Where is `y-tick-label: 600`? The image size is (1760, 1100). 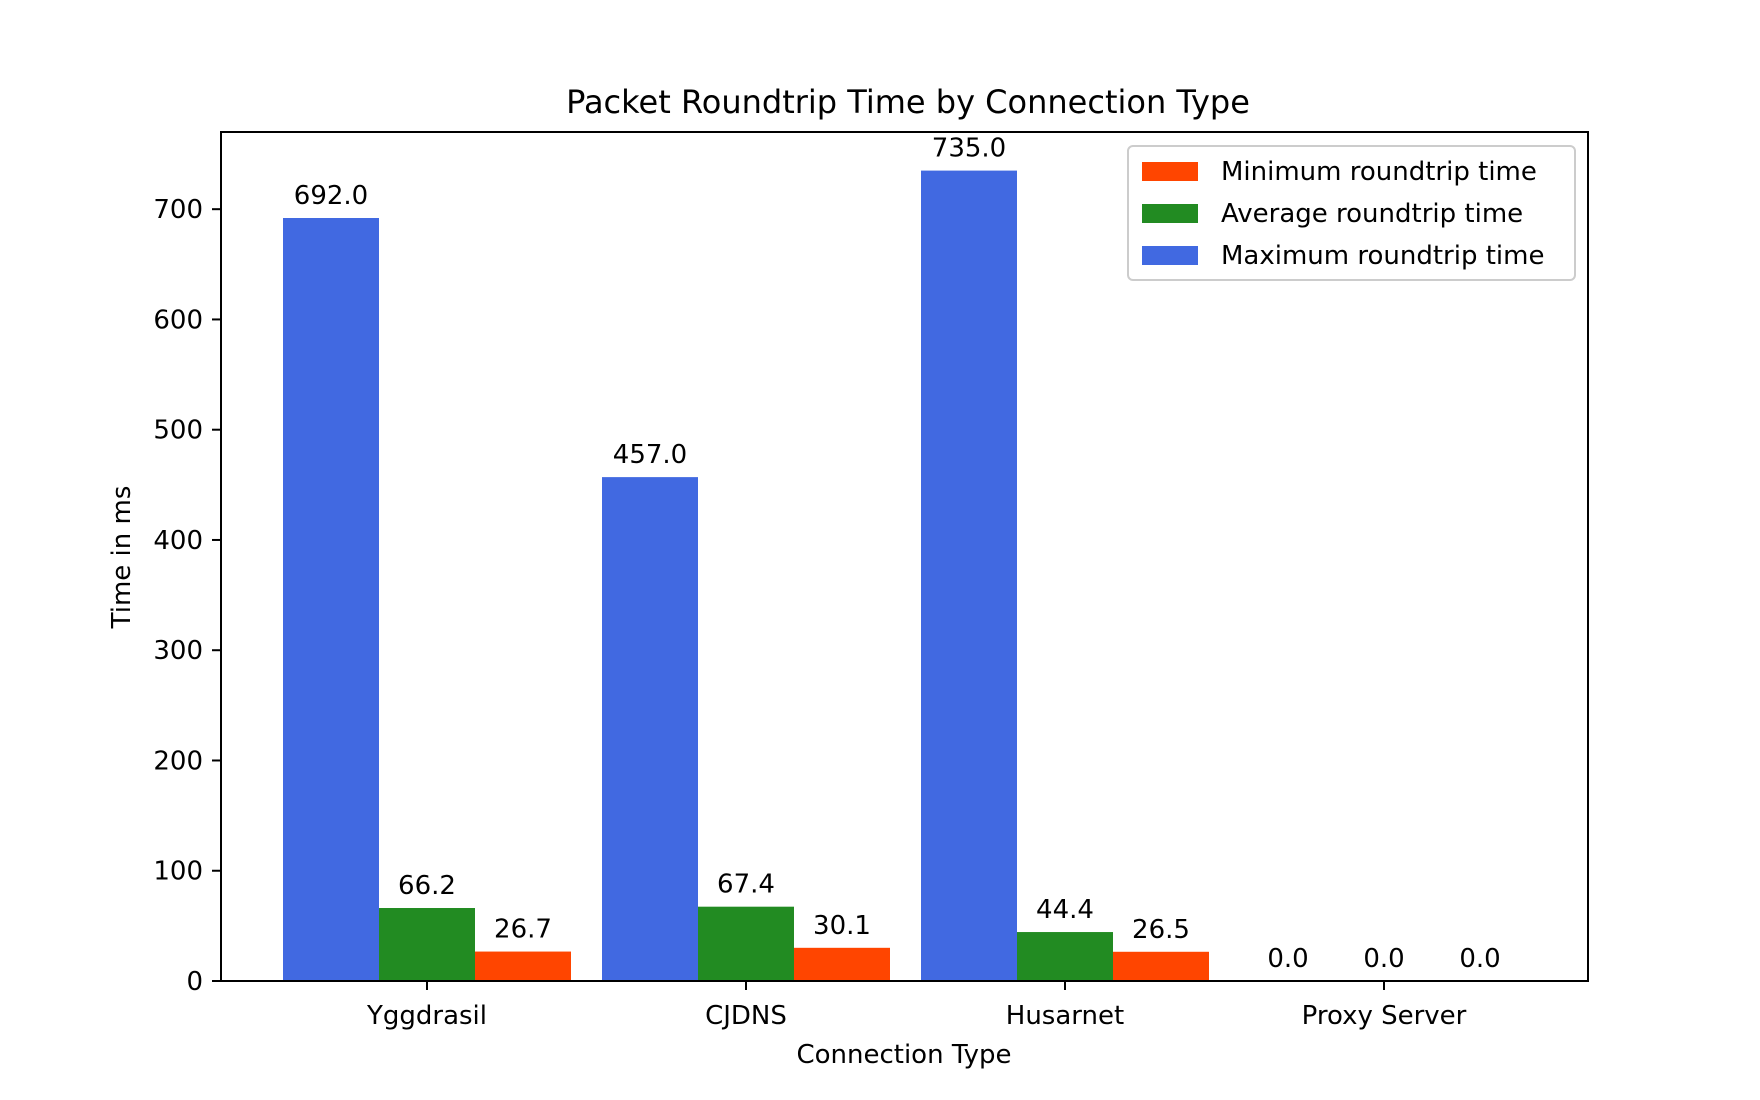
y-tick-label: 600 is located at coordinates (178, 320).